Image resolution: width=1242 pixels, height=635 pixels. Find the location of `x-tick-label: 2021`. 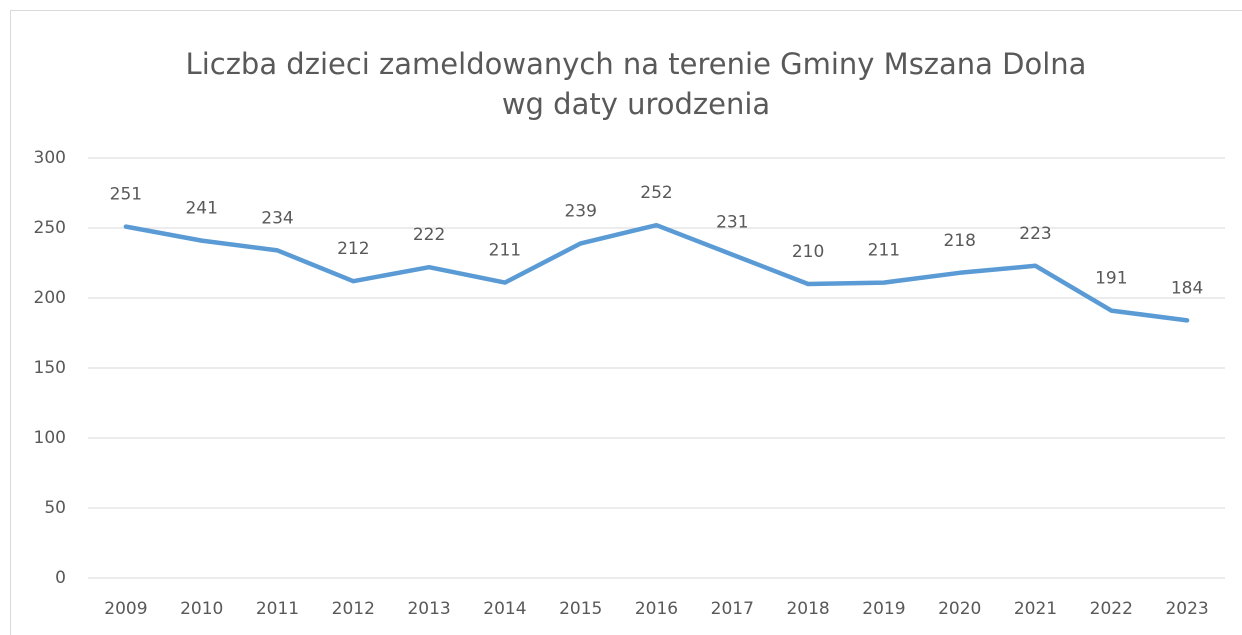

x-tick-label: 2021 is located at coordinates (1035, 609).